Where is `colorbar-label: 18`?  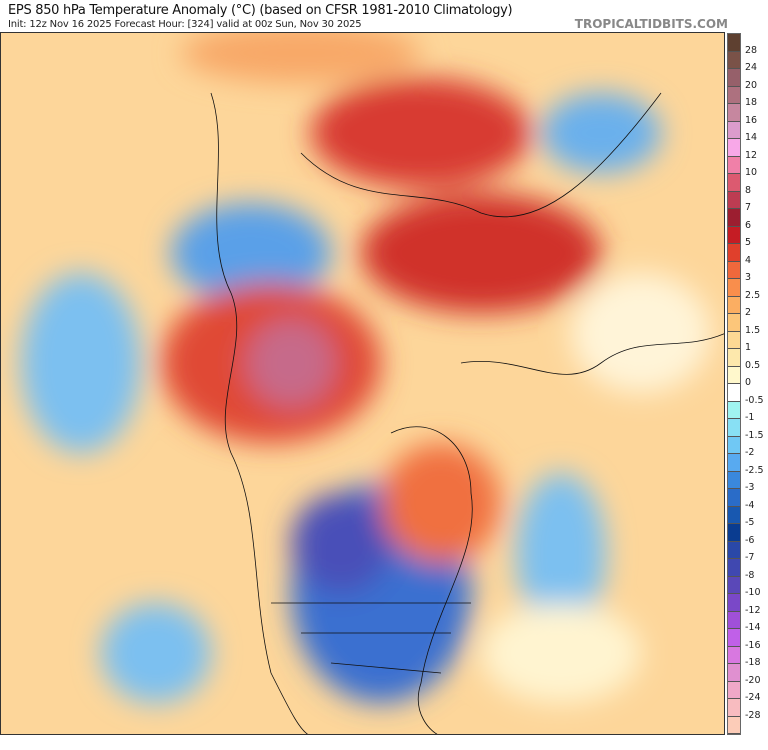
colorbar-label: 18 is located at coordinates (751, 102).